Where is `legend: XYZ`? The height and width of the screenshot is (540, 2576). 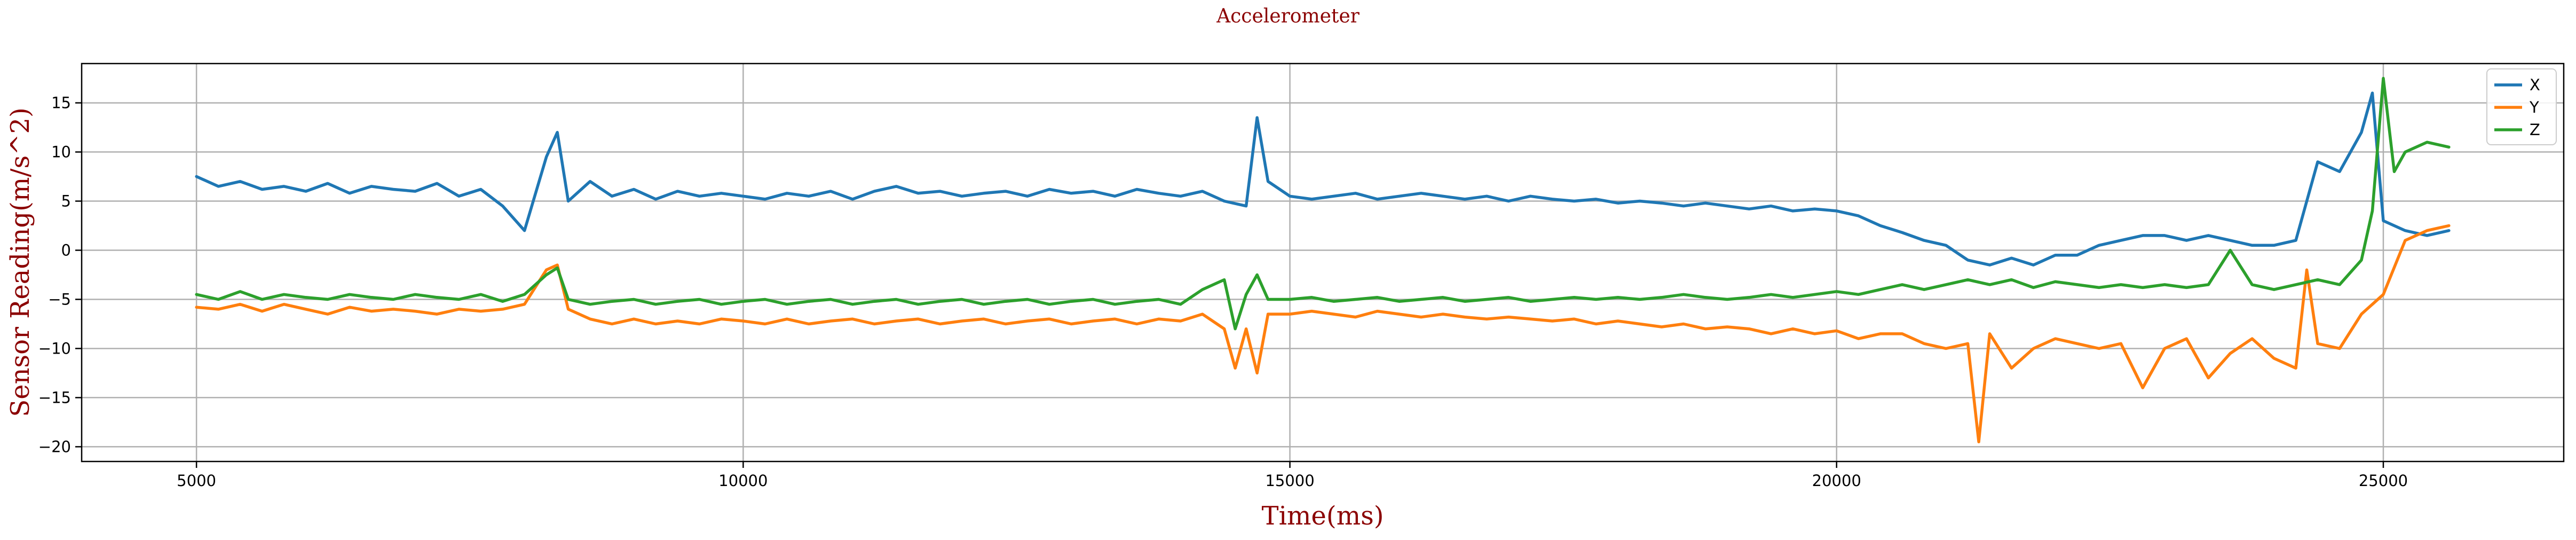 legend: XYZ is located at coordinates (2521, 107).